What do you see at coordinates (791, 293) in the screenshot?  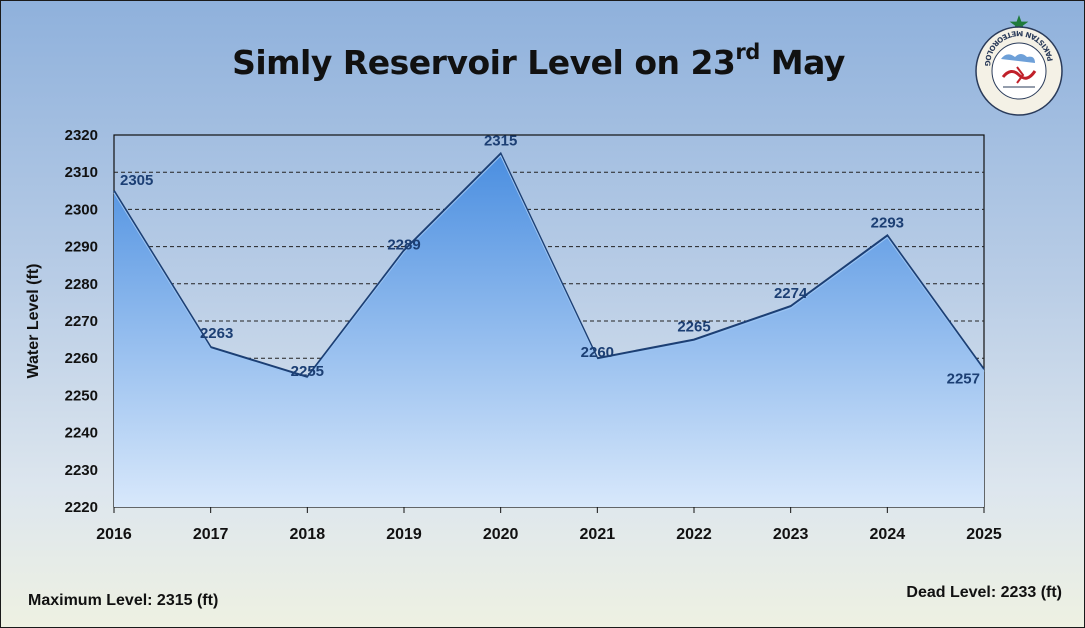 I see `data-label: 2274` at bounding box center [791, 293].